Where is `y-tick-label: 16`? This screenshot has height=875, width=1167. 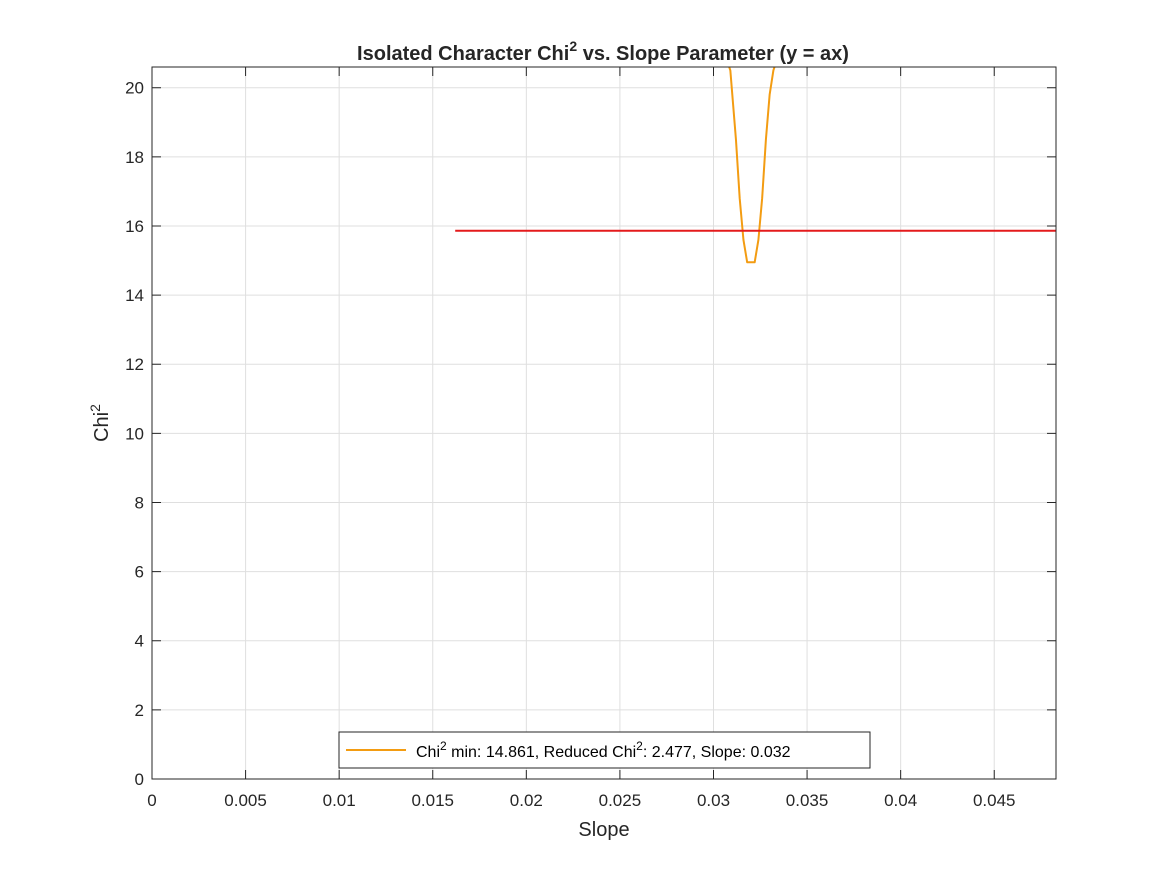
y-tick-label: 16 is located at coordinates (134, 226).